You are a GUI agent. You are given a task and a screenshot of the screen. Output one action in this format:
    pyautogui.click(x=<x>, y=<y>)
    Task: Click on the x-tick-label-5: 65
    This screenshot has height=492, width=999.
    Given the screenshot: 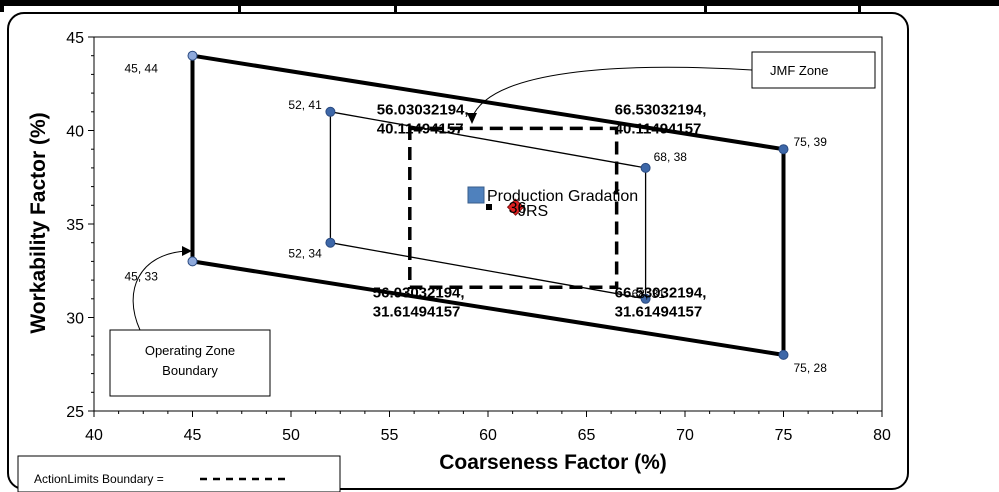 What is the action you would take?
    pyautogui.click(x=587, y=435)
    